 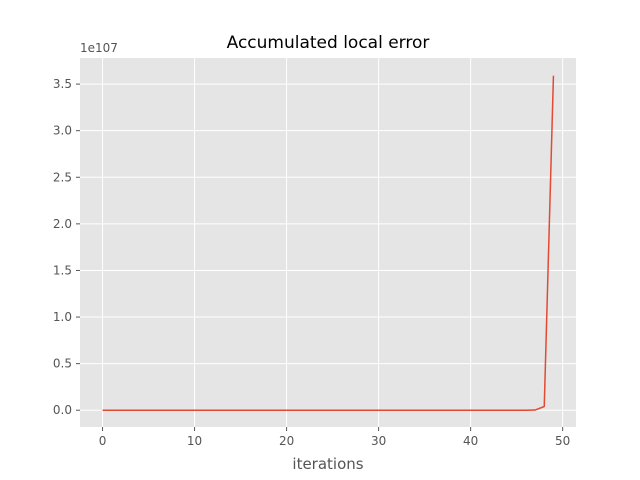 I want to click on y-axis: 0.0 0.5 1.0 1.5 2.0 2.5 3.0 3.5, so click(x=66, y=247).